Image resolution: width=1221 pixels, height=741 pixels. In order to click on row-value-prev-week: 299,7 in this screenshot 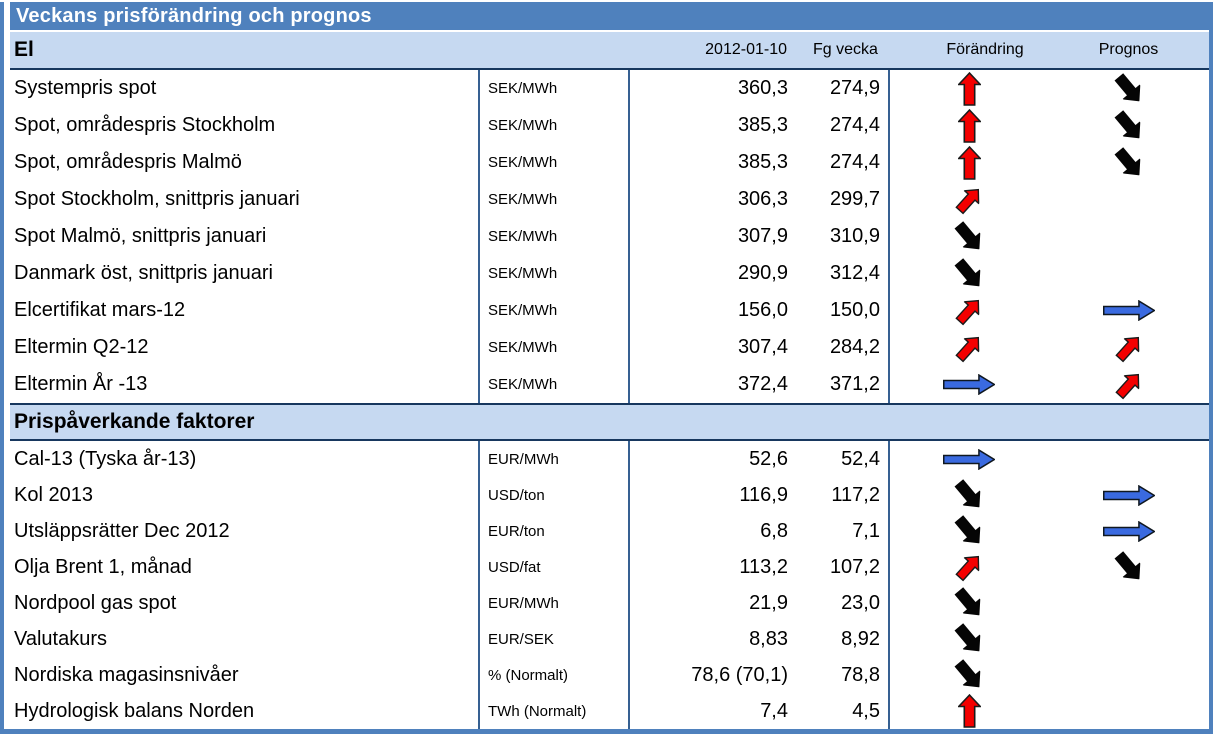, I will do `click(854, 199)`.